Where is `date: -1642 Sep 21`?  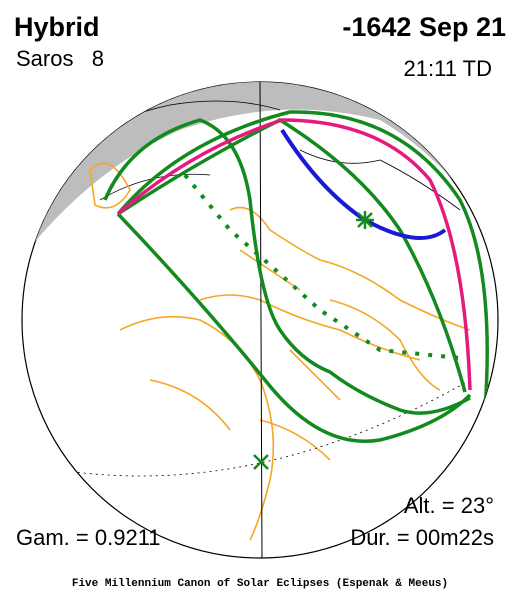 date: -1642 Sep 21 is located at coordinates (424, 27).